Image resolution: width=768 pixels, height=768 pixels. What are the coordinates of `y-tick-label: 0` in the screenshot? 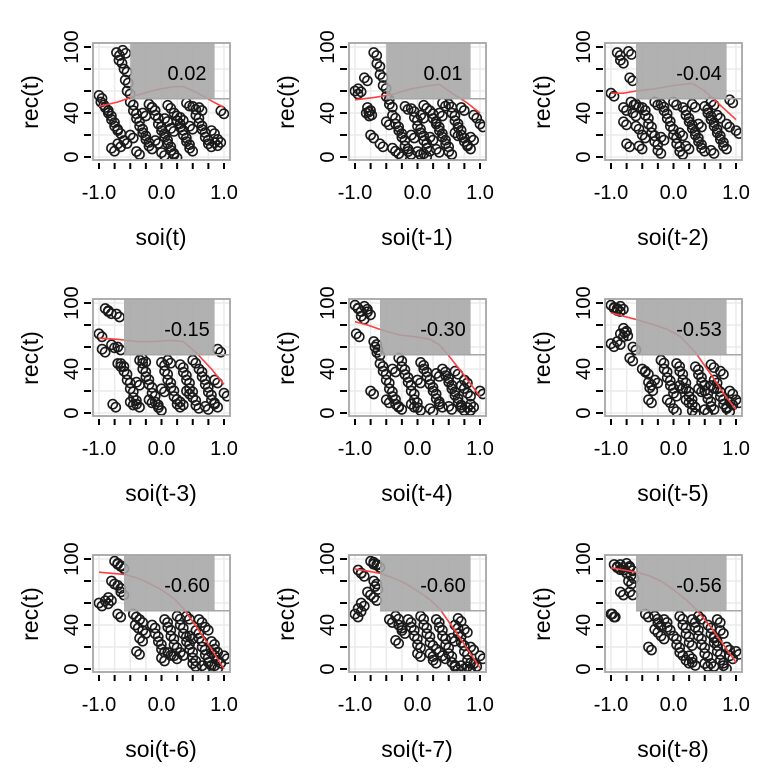 It's located at (584, 156).